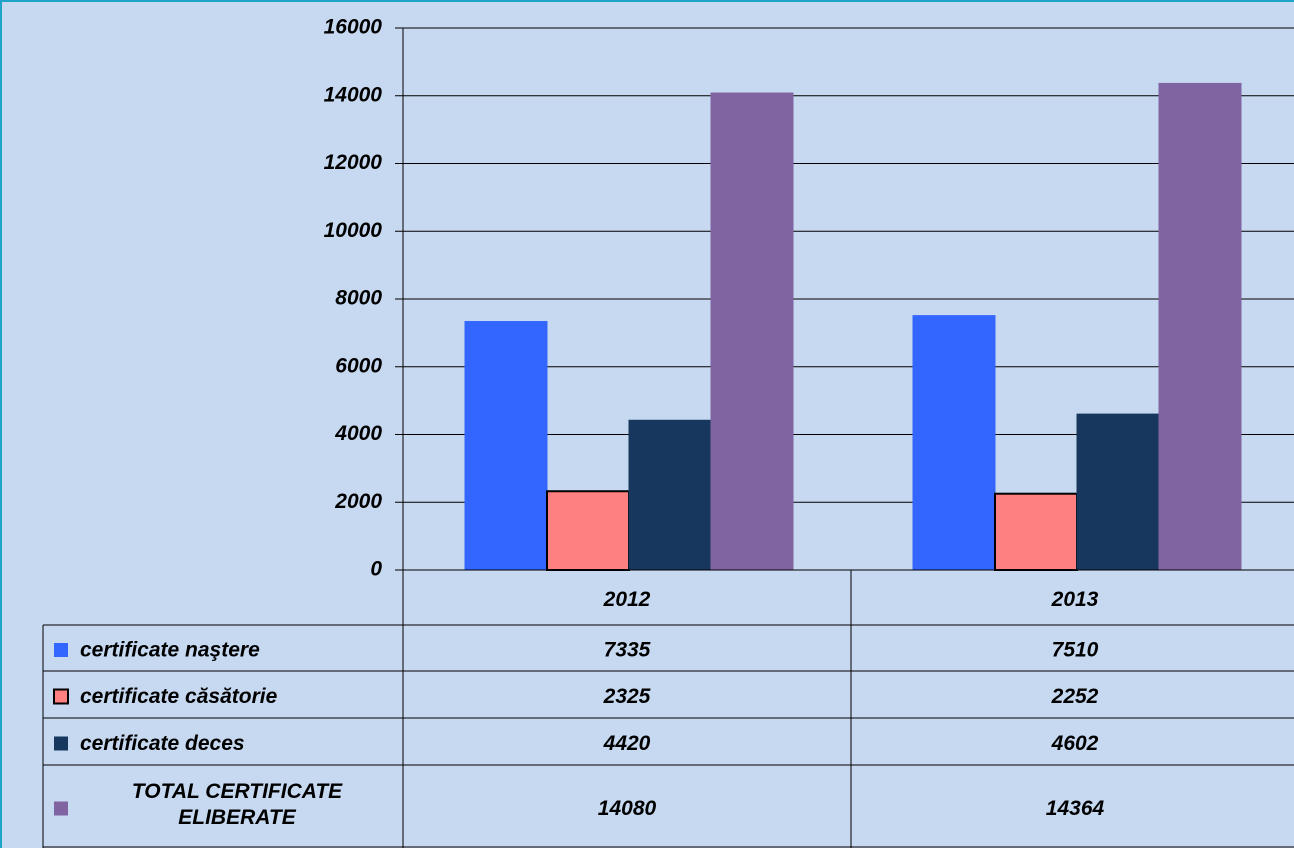 This screenshot has height=848, width=1294. Describe the element at coordinates (627, 599) in the screenshot. I see `x-tick-label: 2012` at that location.